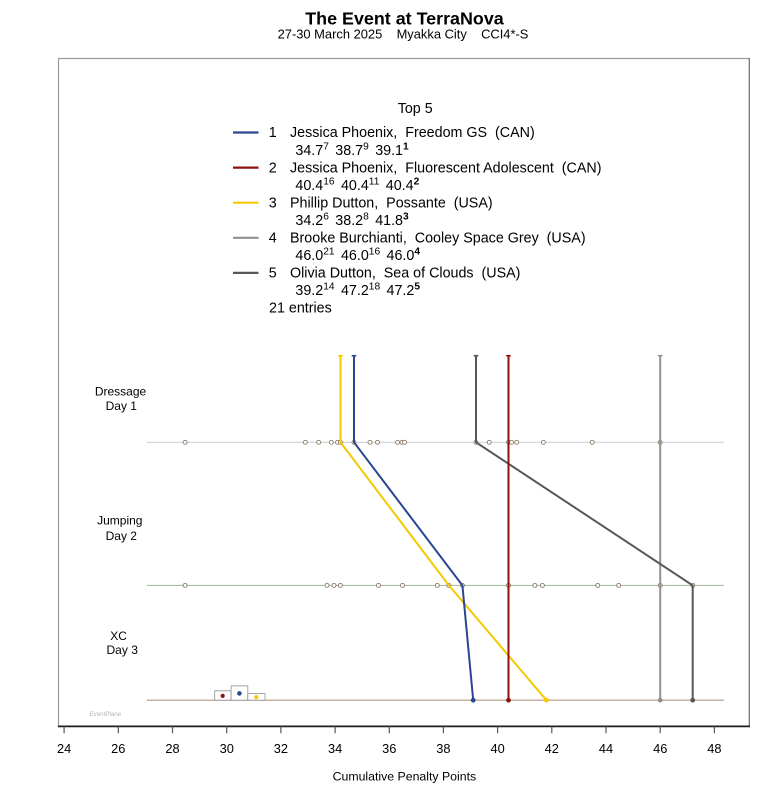 The image size is (780, 805). I want to click on svg-text: The Event at TerraNova, so click(405, 19).